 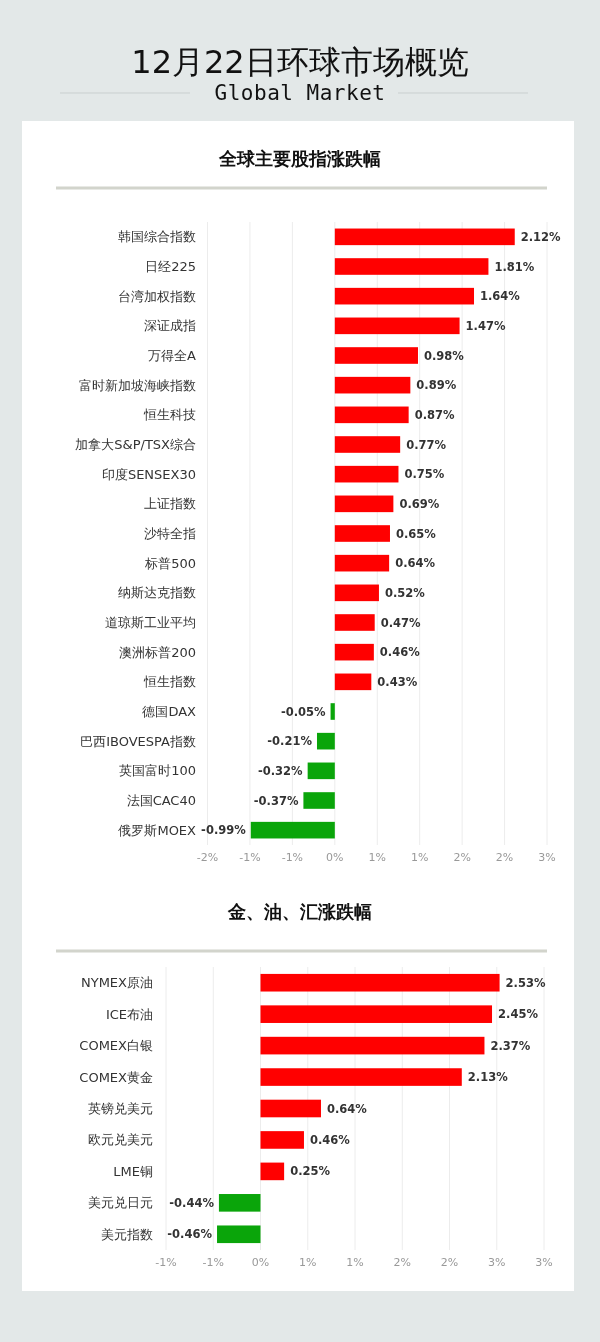 What do you see at coordinates (525, 982) in the screenshot?
I see `data-label: 2.53%` at bounding box center [525, 982].